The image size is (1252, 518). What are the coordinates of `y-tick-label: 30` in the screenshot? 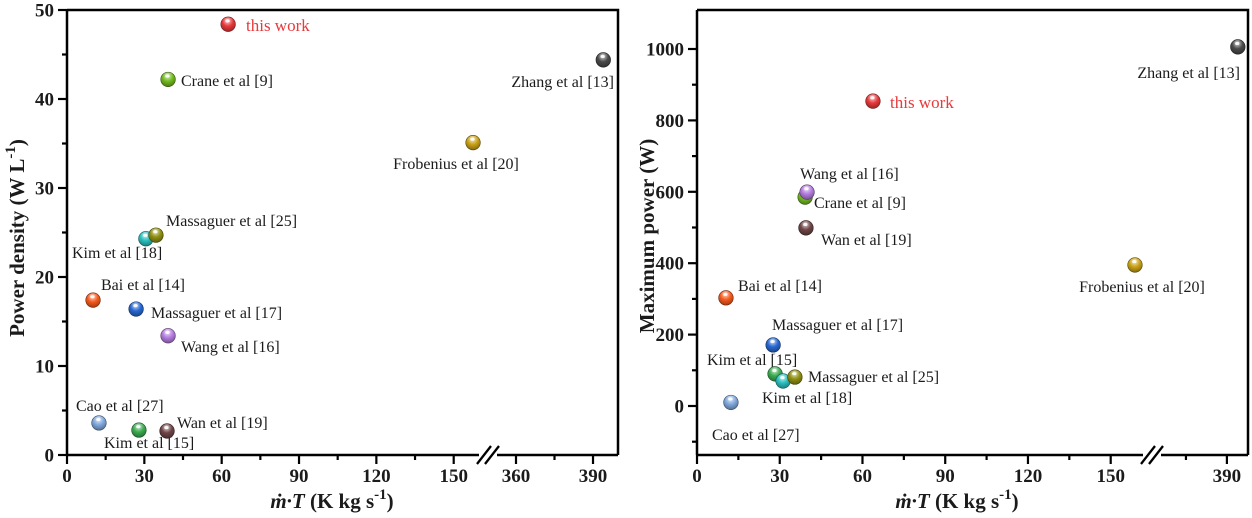 It's located at (44, 189).